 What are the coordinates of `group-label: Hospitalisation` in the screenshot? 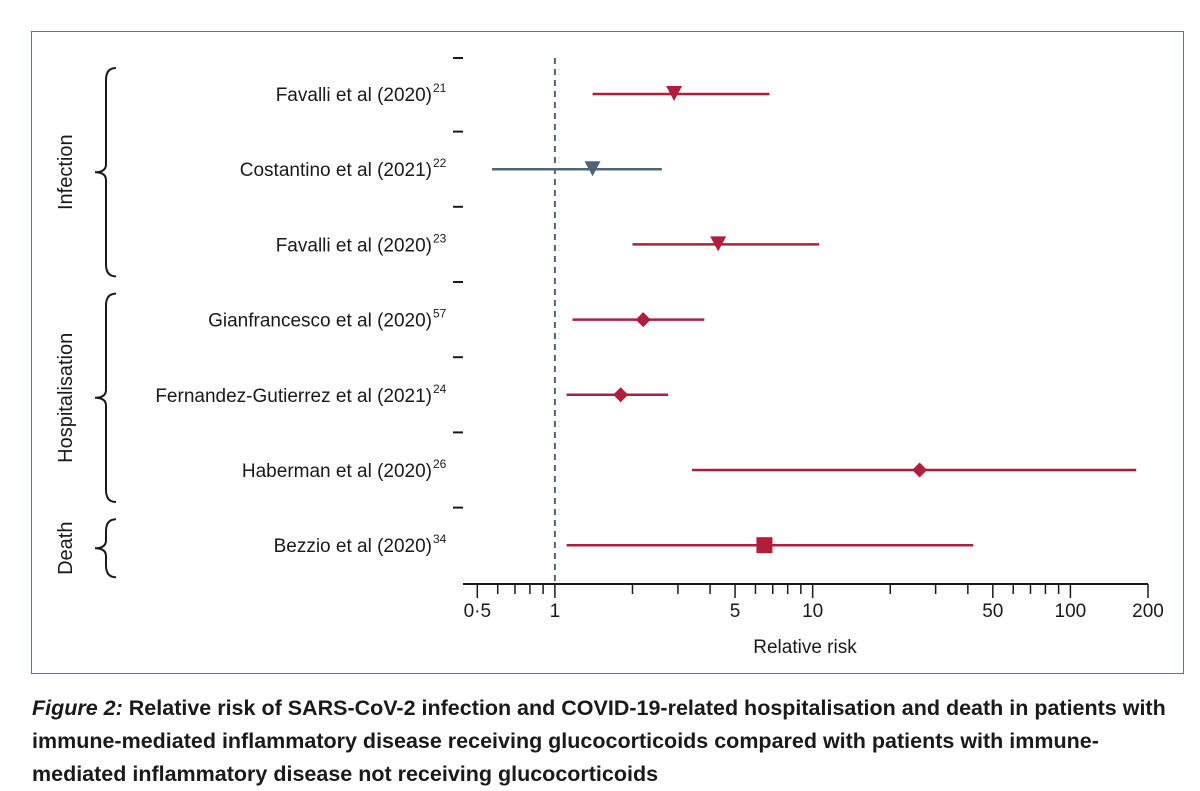 It's located at (66, 398).